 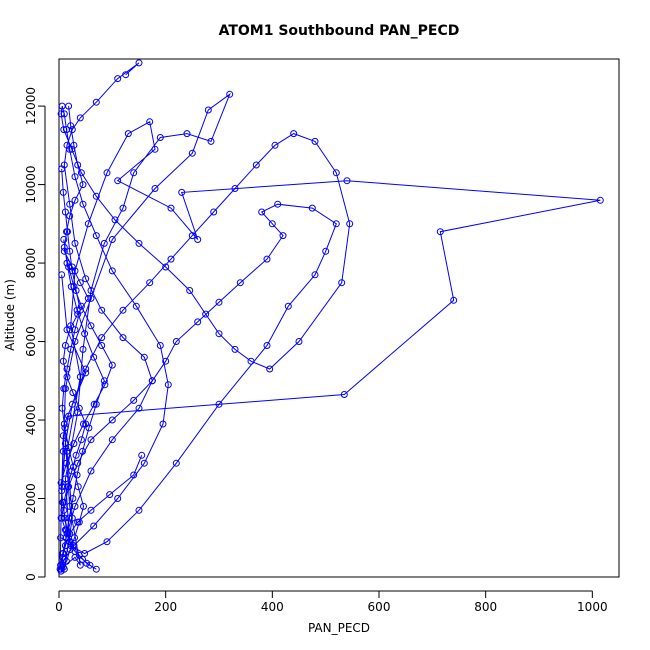 What do you see at coordinates (35, 334) in the screenshot?
I see `y-axis: 0 2000 4000 6000 8000 10000 12000` at bounding box center [35, 334].